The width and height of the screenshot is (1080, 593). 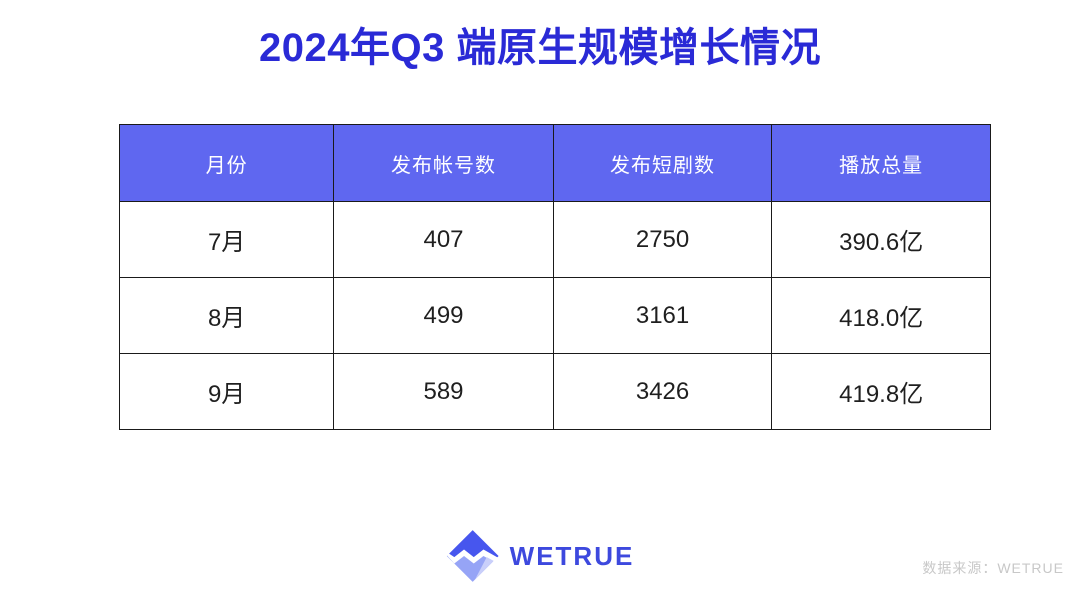 I want to click on column-header-accounts: 发布帐号数, so click(x=443, y=163).